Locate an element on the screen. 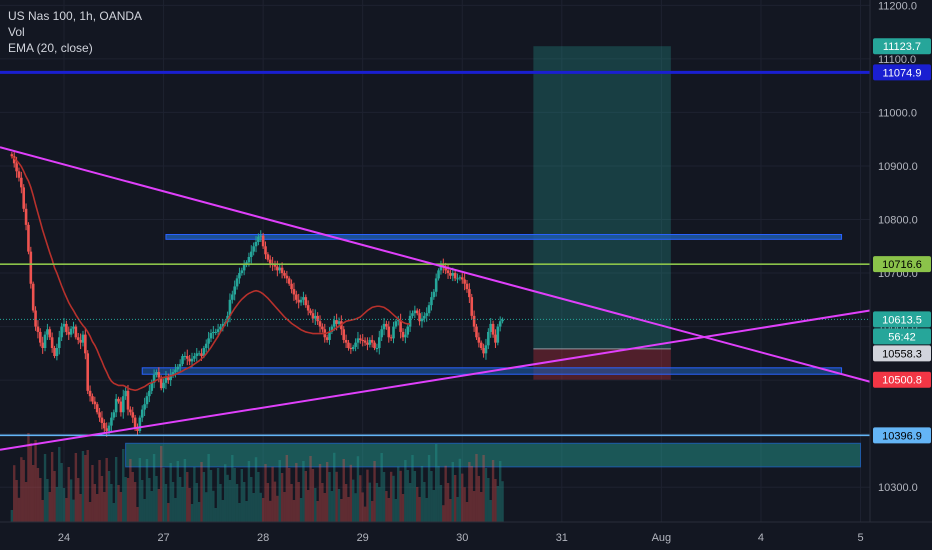 The width and height of the screenshot is (932, 550). price-tag: 11074.9 is located at coordinates (902, 72).